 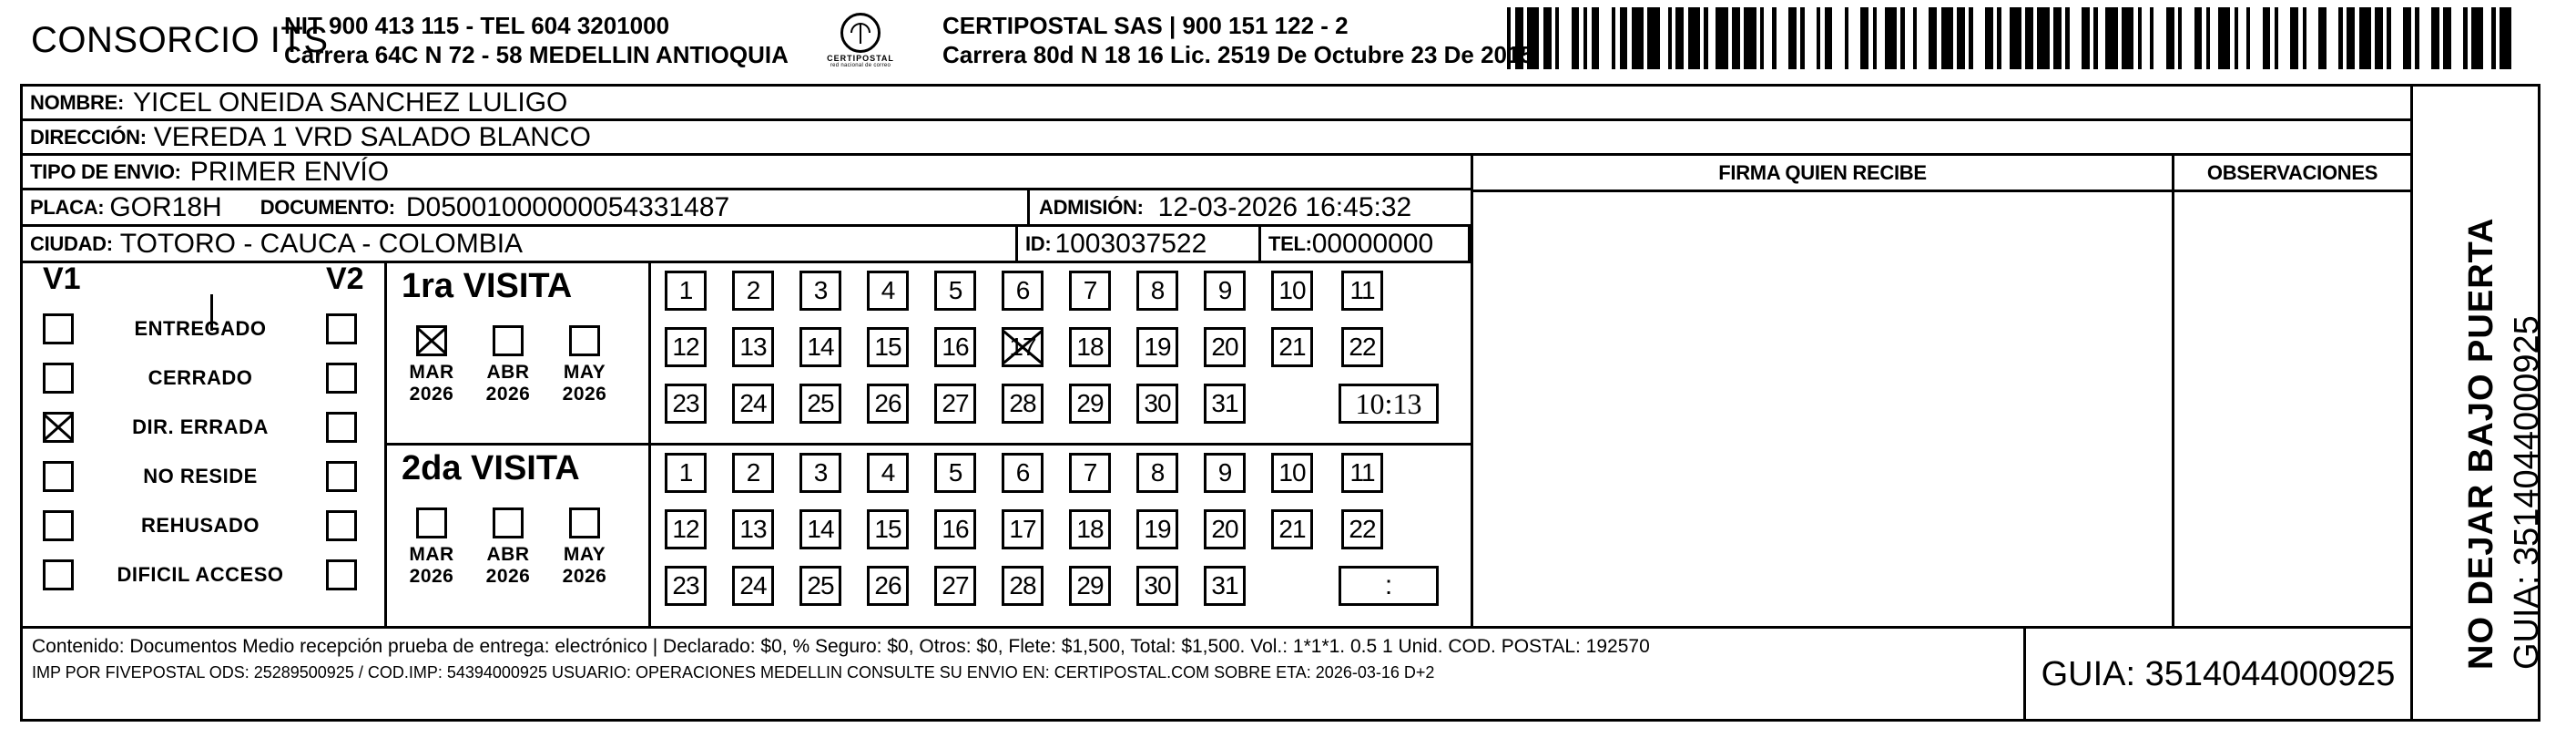 I want to click on visit-time-box: 10:13, so click(x=1389, y=404).